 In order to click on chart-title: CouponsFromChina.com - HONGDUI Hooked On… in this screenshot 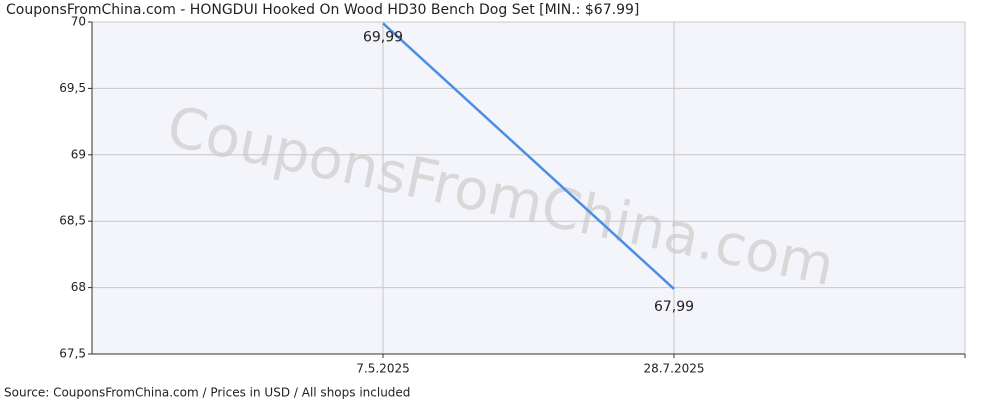, I will do `click(322, 10)`.